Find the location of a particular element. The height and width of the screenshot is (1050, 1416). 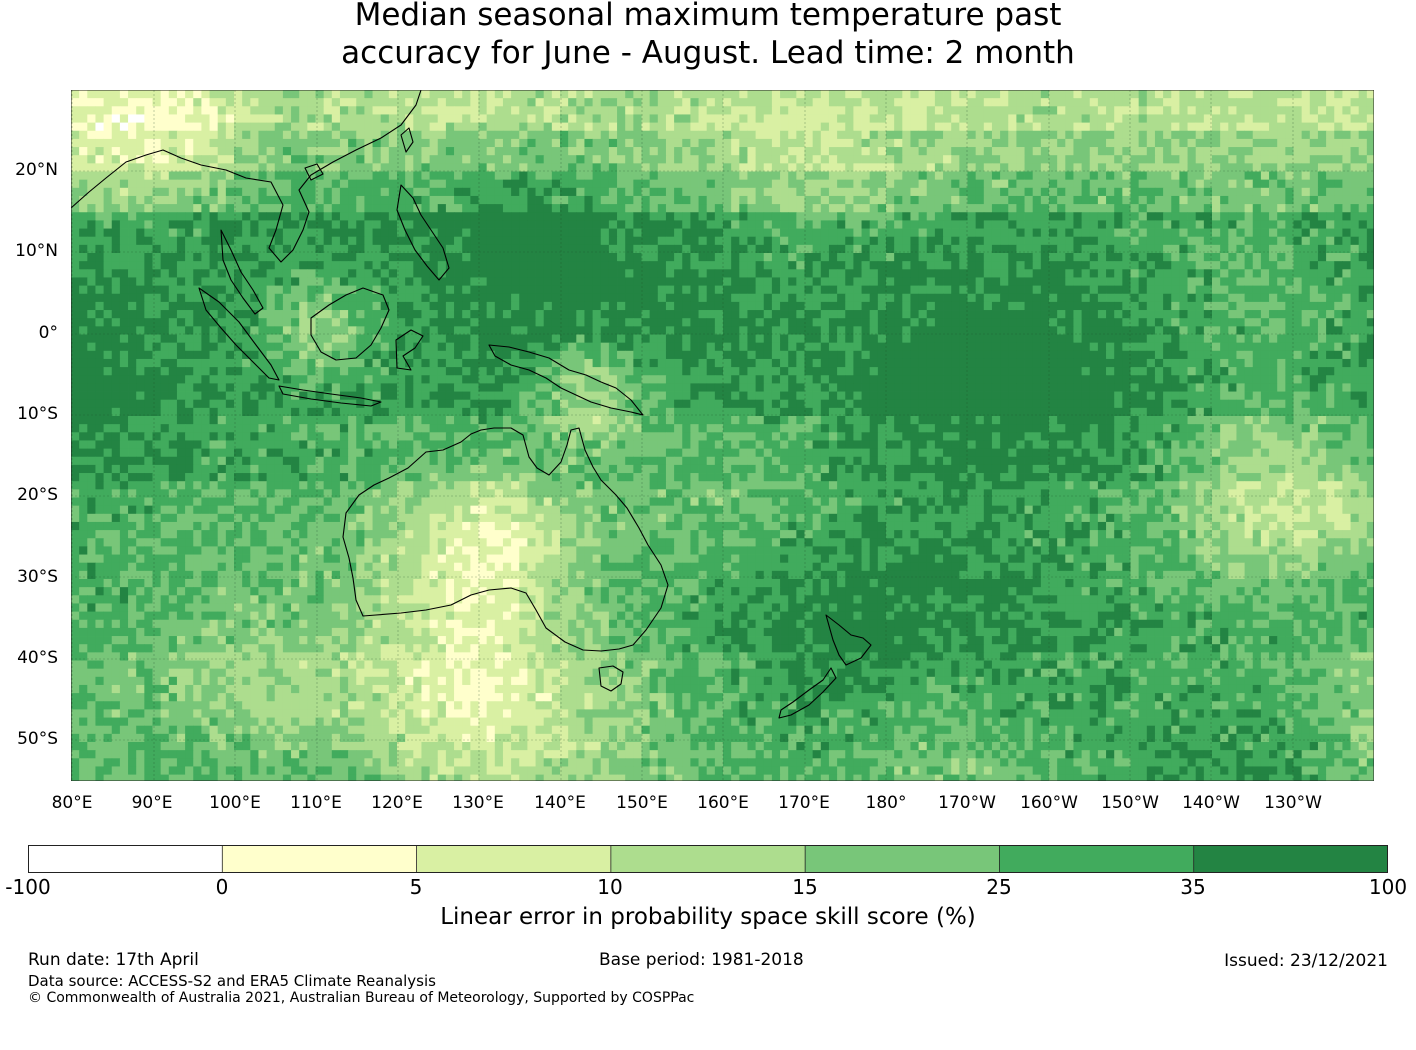

lat-label: 20°S is located at coordinates (37, 495).